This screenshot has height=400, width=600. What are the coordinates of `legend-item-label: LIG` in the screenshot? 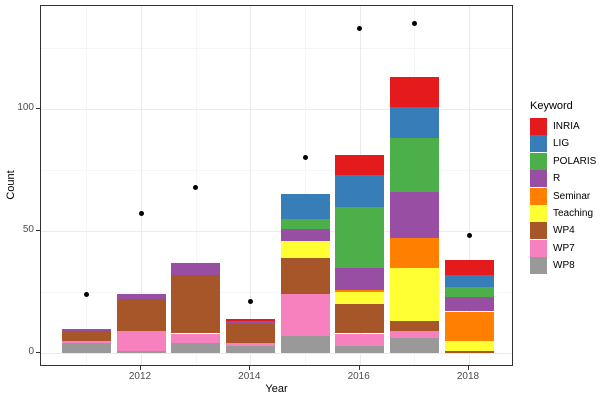 It's located at (561, 144).